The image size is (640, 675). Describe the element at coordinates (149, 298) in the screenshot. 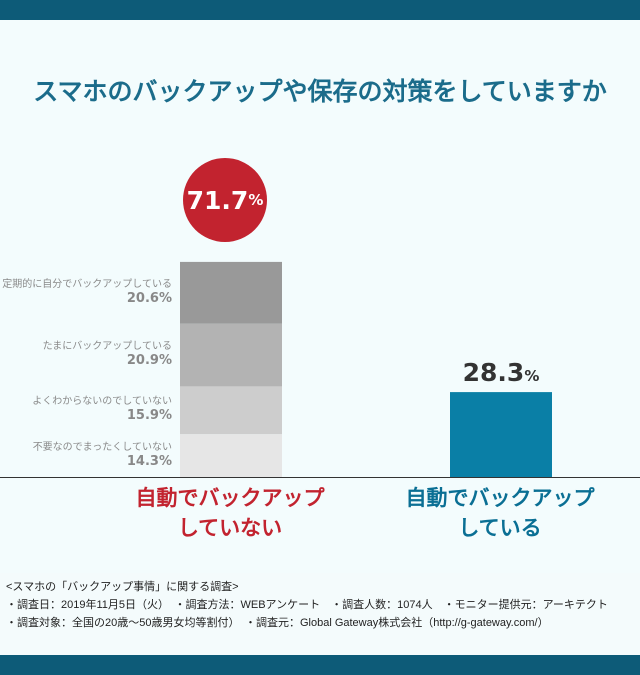

I see `segment-value: 20.6%` at that location.